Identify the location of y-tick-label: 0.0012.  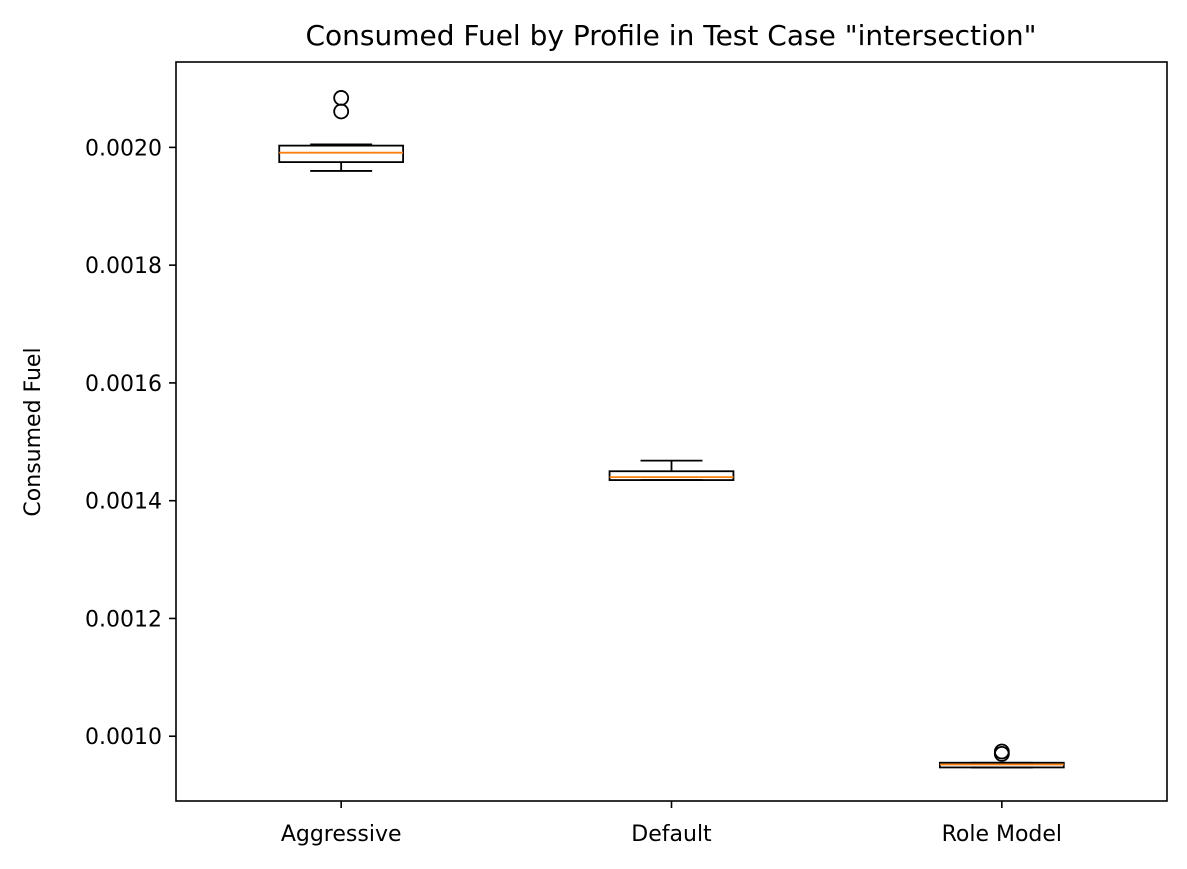
(123, 619).